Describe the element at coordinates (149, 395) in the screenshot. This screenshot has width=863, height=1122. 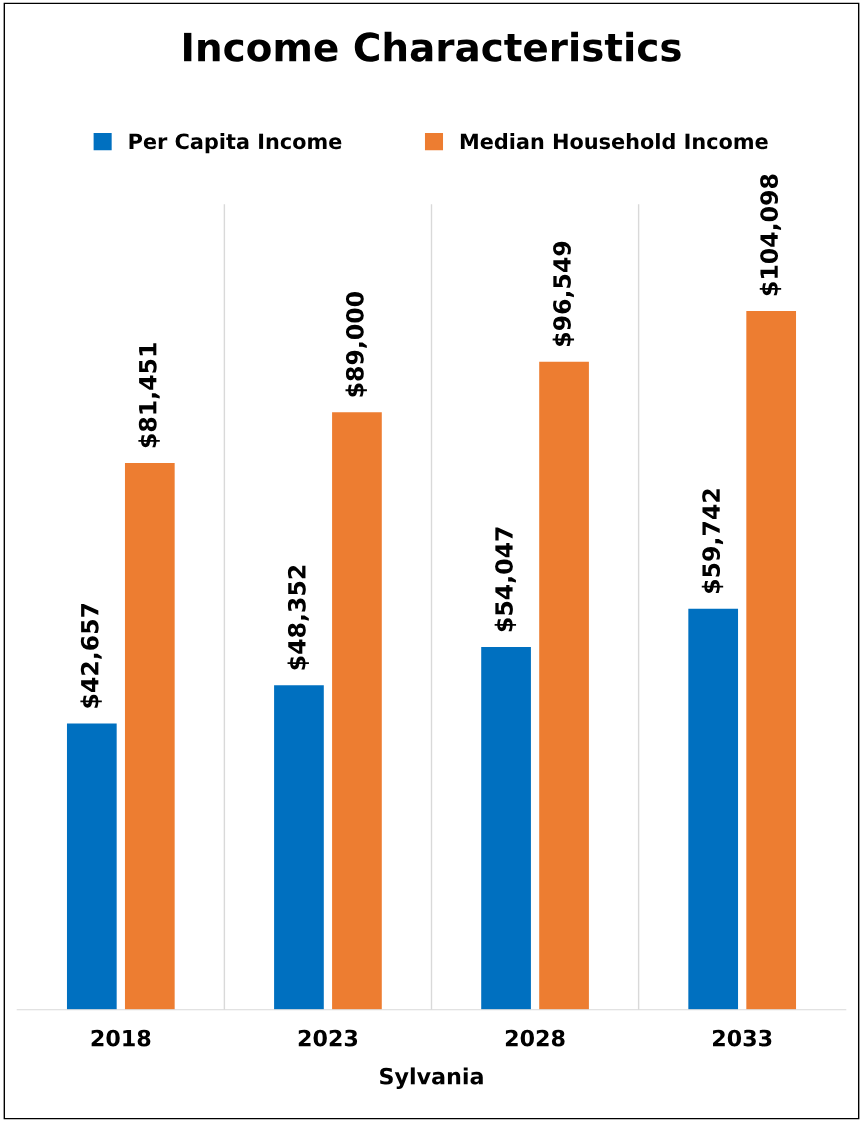
I see `data-label: $81,451` at that location.